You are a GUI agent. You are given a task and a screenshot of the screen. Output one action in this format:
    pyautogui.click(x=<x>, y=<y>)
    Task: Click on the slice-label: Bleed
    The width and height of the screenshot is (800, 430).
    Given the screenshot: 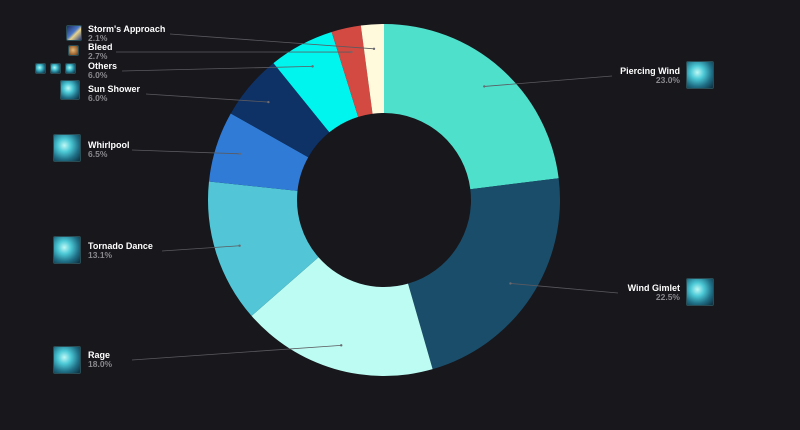 What is the action you would take?
    pyautogui.click(x=100, y=47)
    